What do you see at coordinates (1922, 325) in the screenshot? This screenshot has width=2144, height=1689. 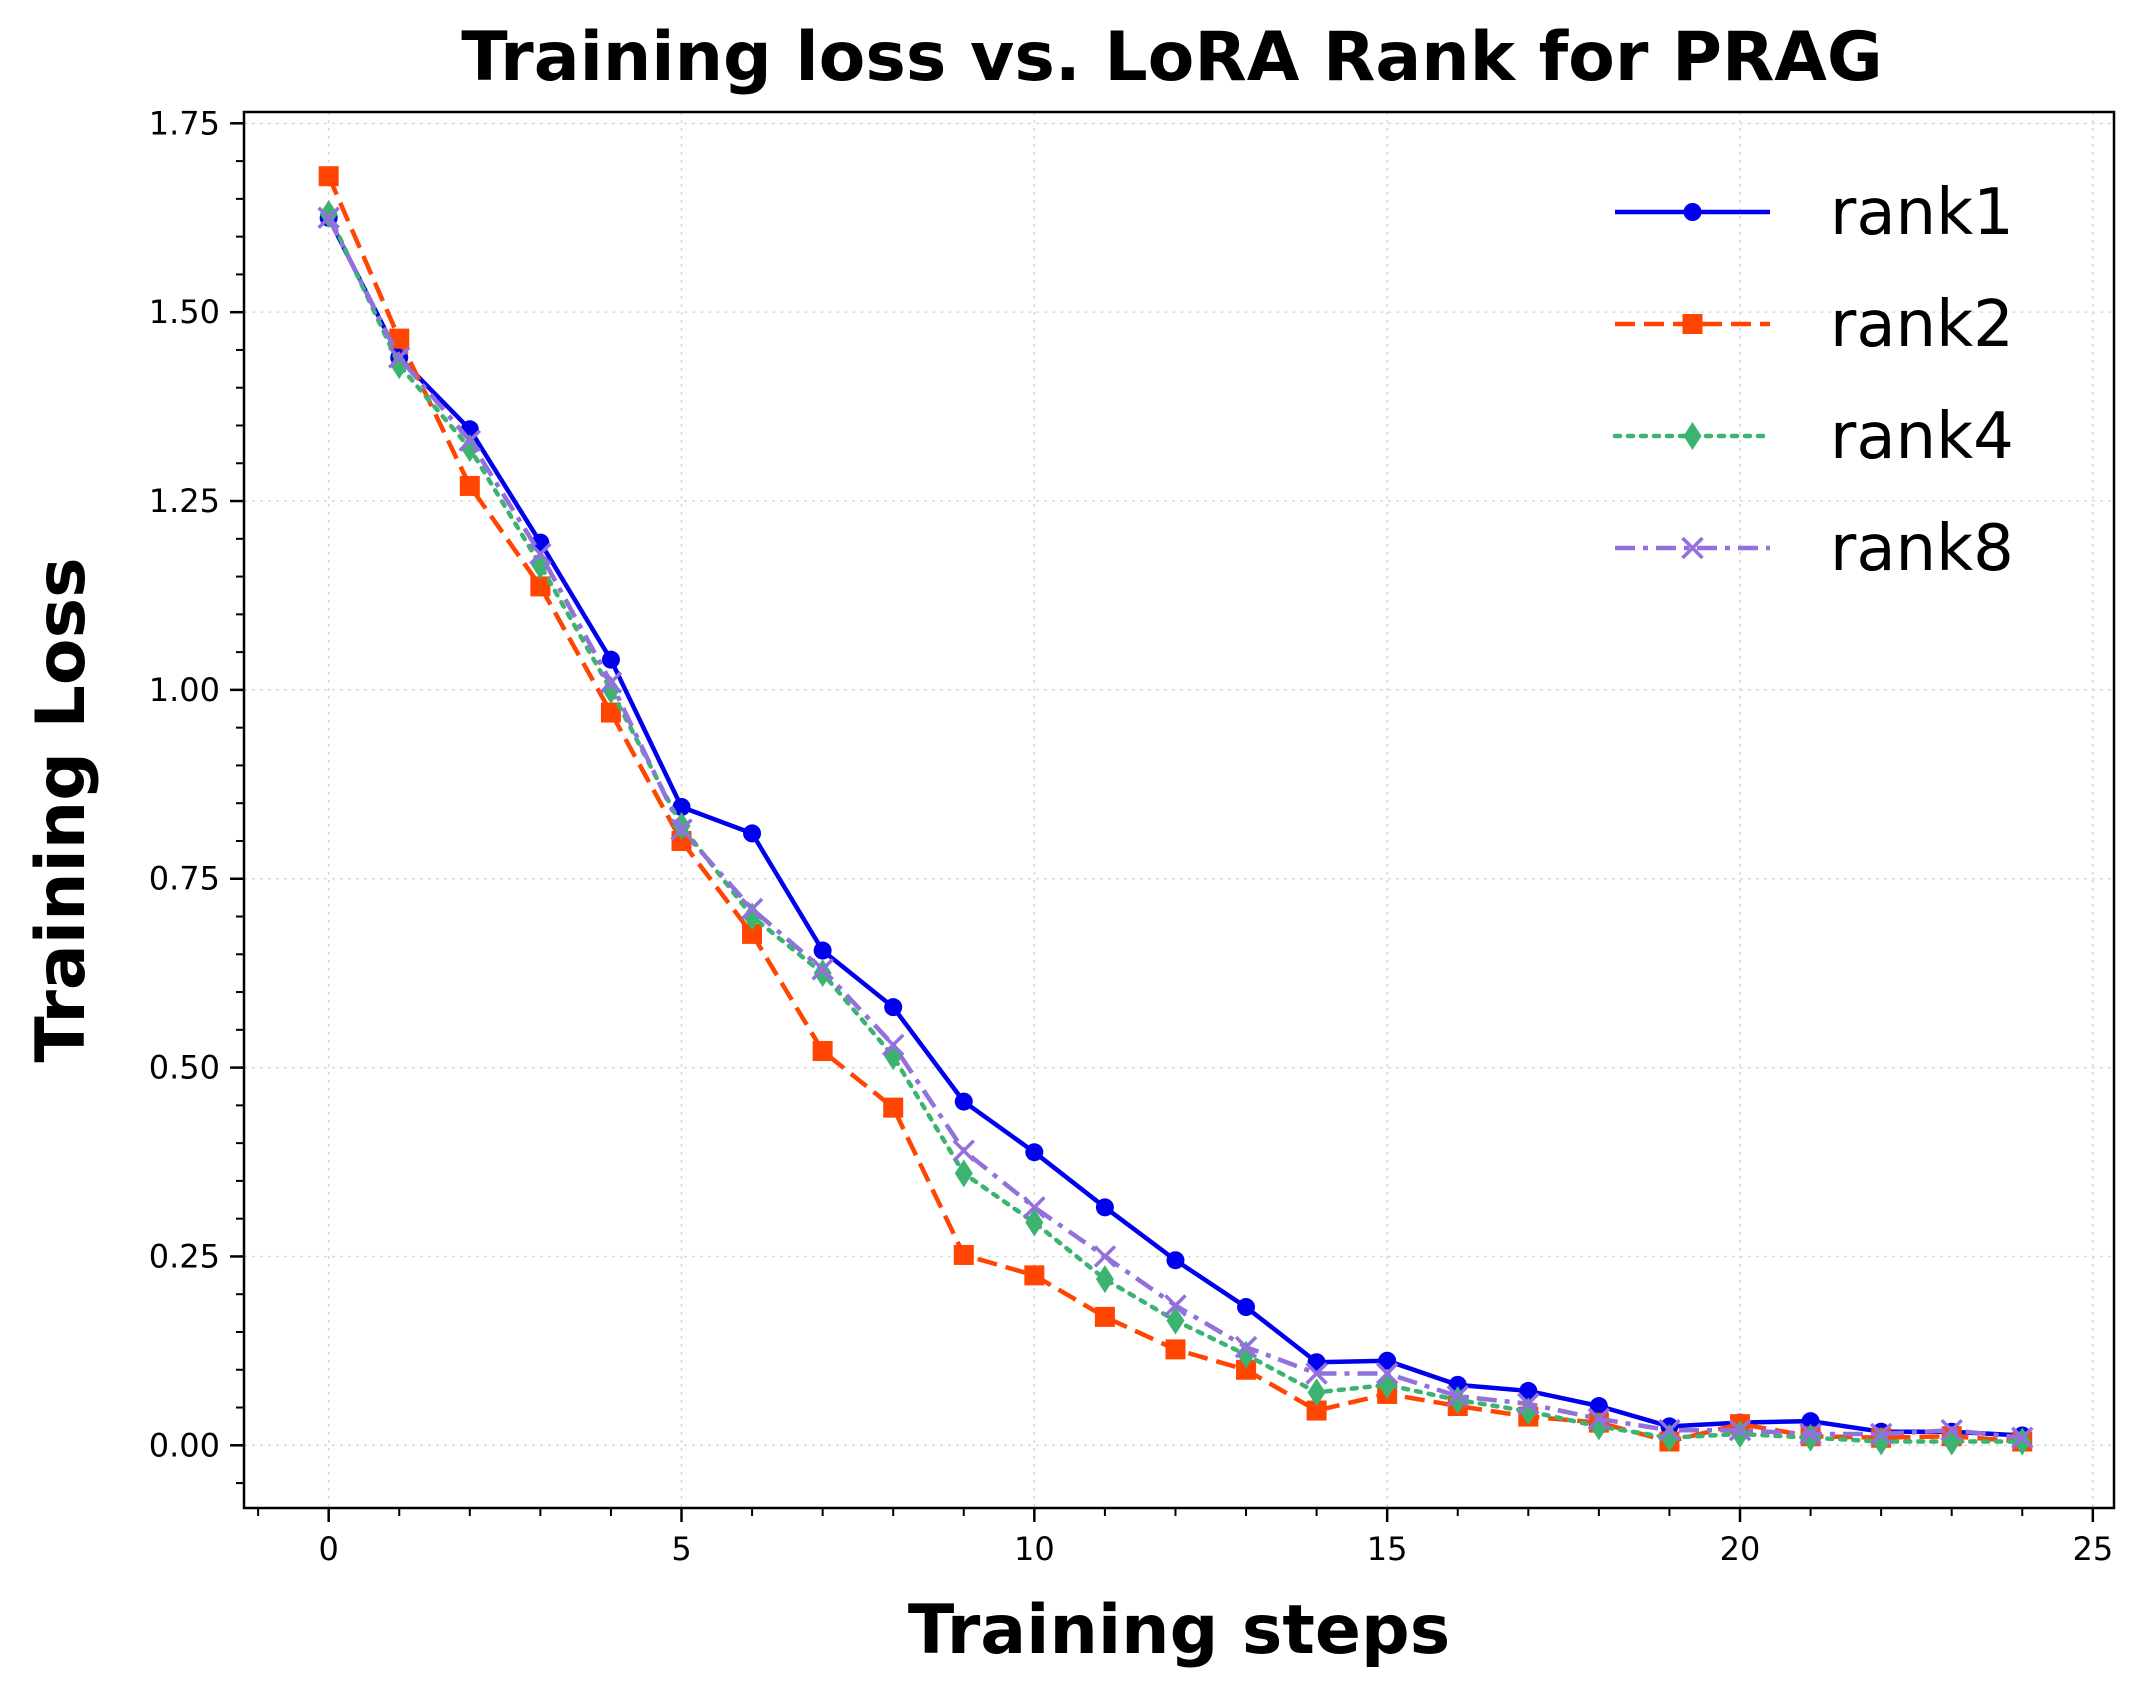 I see `legend-label-rank2: rank2` at bounding box center [1922, 325].